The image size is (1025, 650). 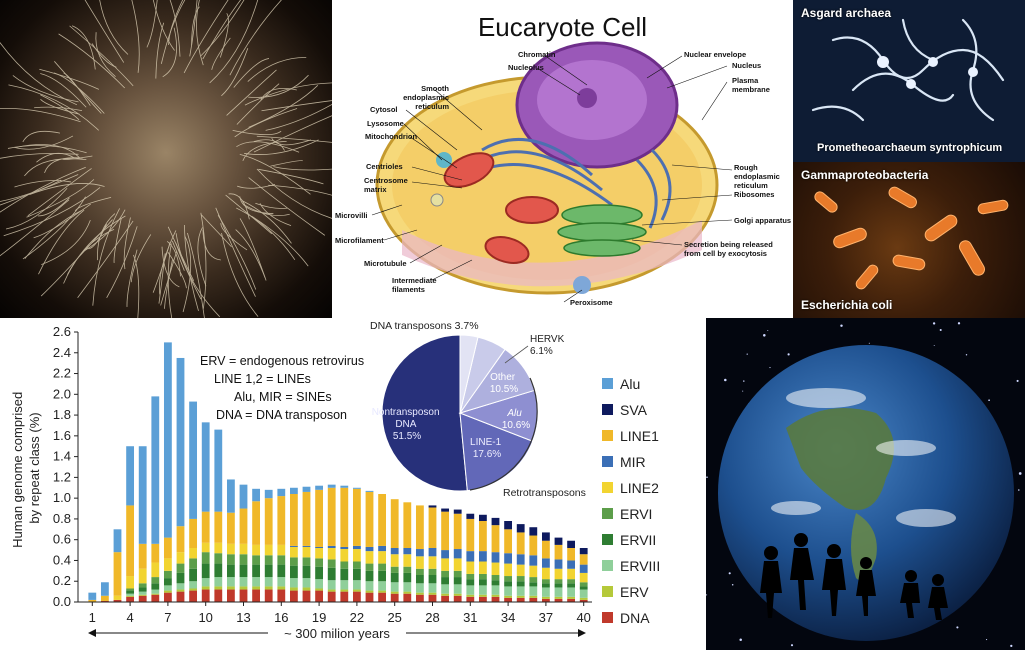 What do you see at coordinates (911, 238) in the screenshot?
I see `ecoli-micrograph` at bounding box center [911, 238].